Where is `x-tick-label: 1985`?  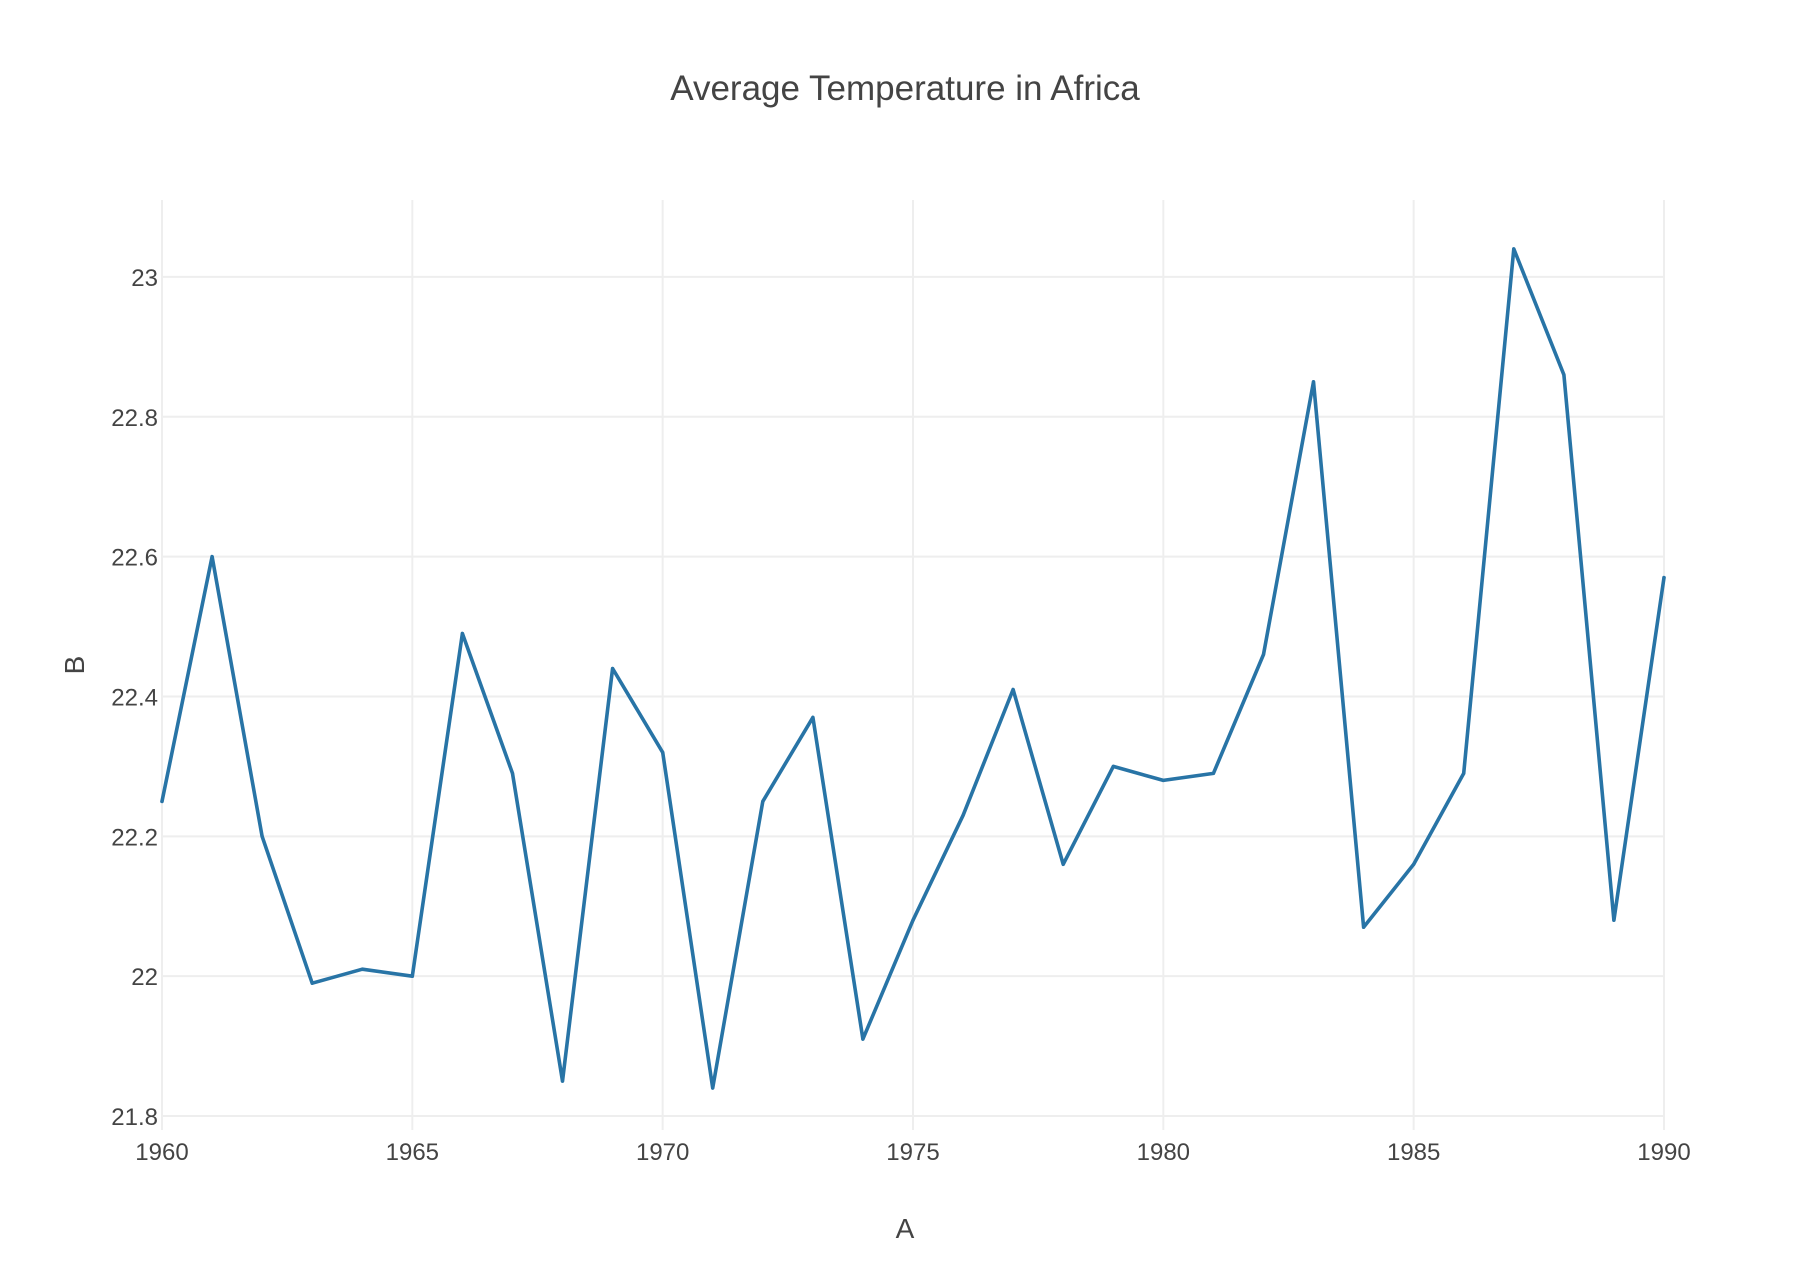 x-tick-label: 1985 is located at coordinates (1413, 1152).